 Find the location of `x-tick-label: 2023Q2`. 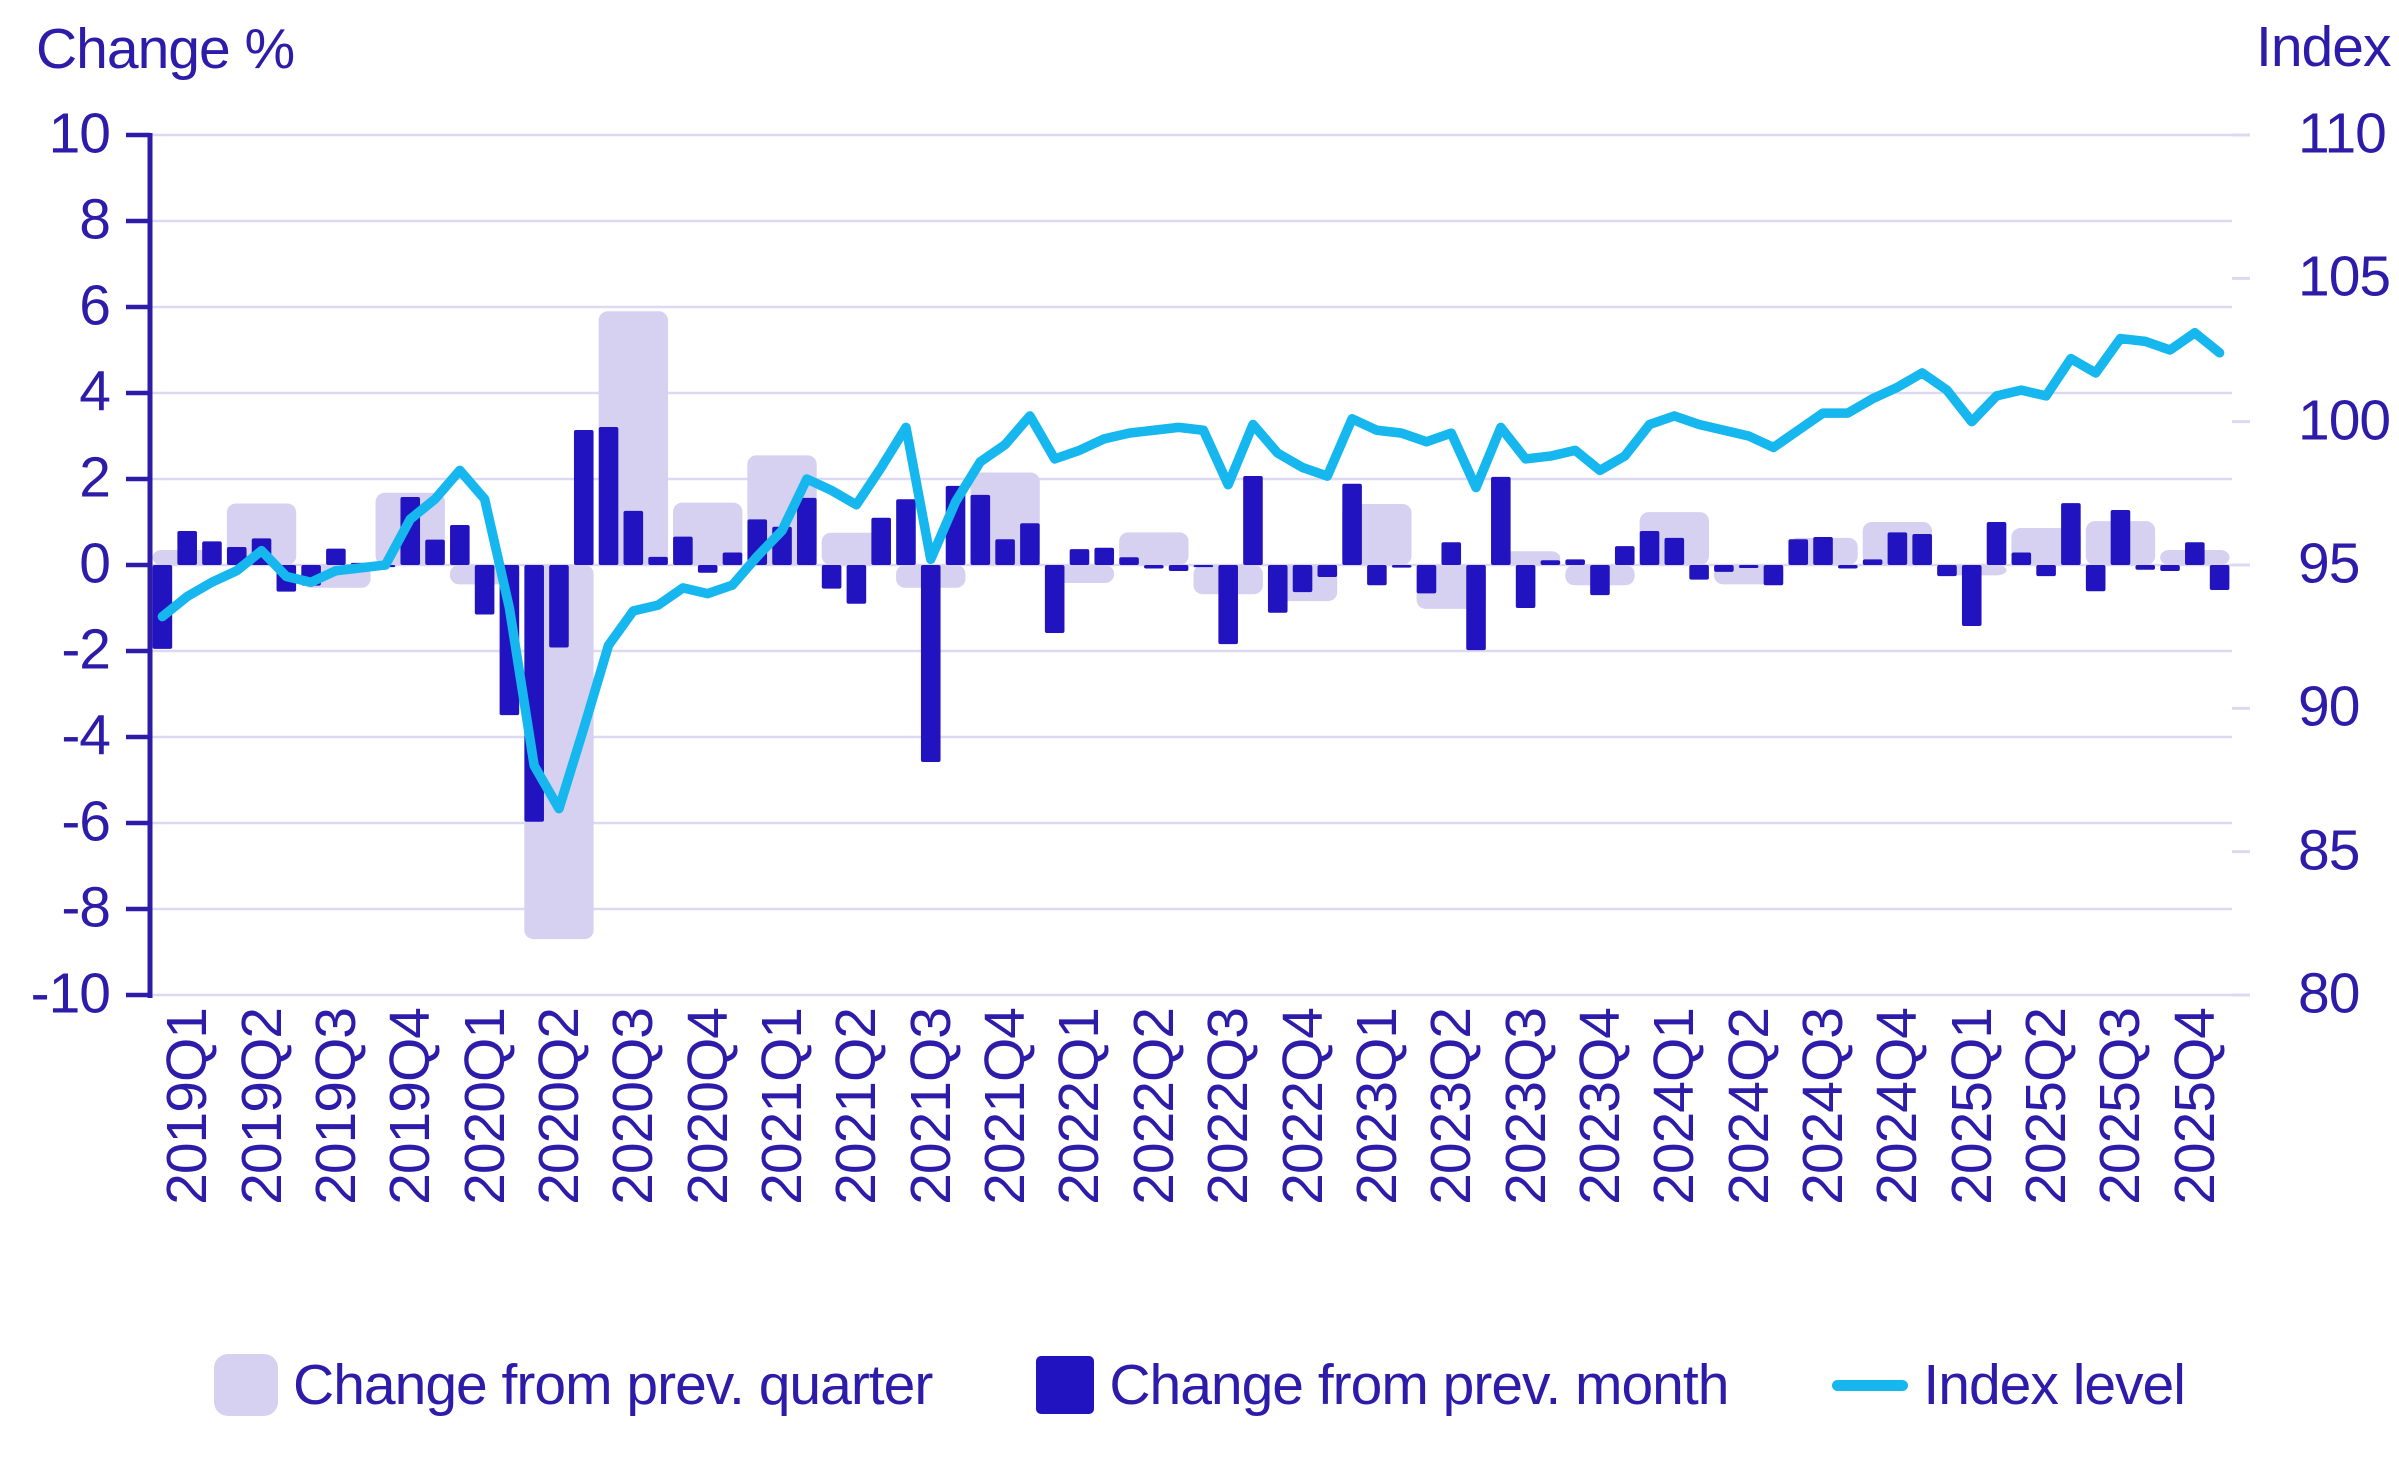

x-tick-label: 2023Q2 is located at coordinates (1451, 1106).